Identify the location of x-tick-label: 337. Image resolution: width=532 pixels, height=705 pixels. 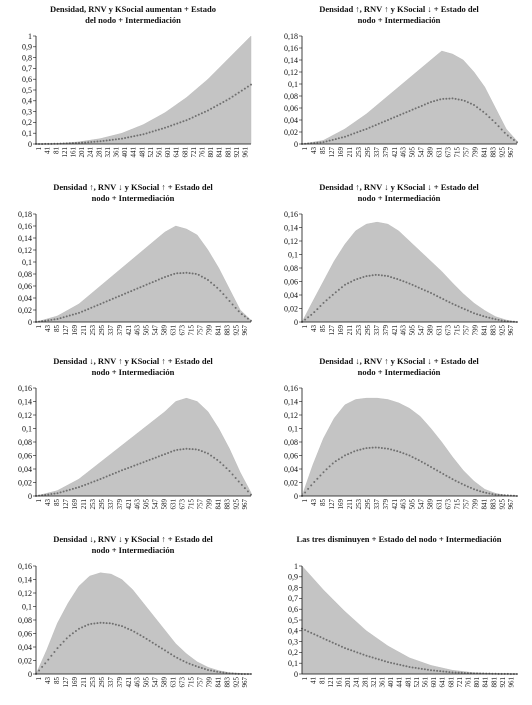
(111, 330).